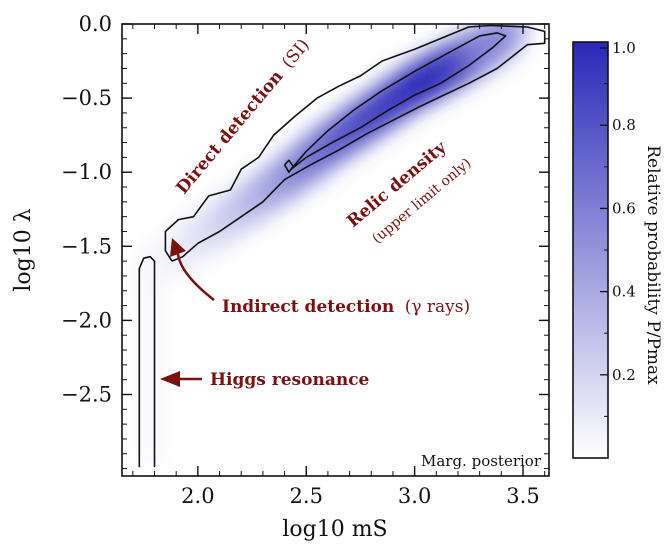  What do you see at coordinates (320, 277) in the screenshot?
I see `annotation-indirect-detection: Indirect detection (γ rays)` at bounding box center [320, 277].